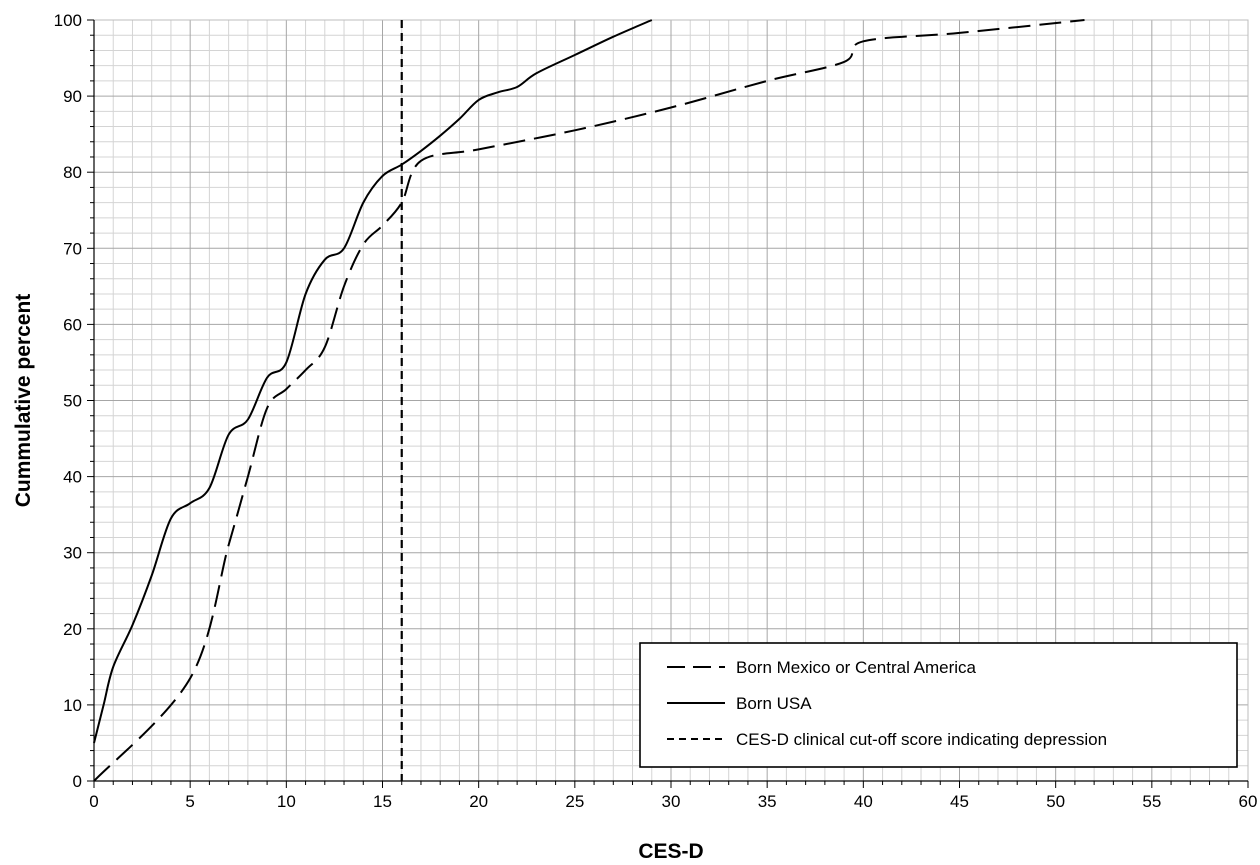 This screenshot has height=865, width=1260. What do you see at coordinates (72, 629) in the screenshot?
I see `y-tick-label: 20` at bounding box center [72, 629].